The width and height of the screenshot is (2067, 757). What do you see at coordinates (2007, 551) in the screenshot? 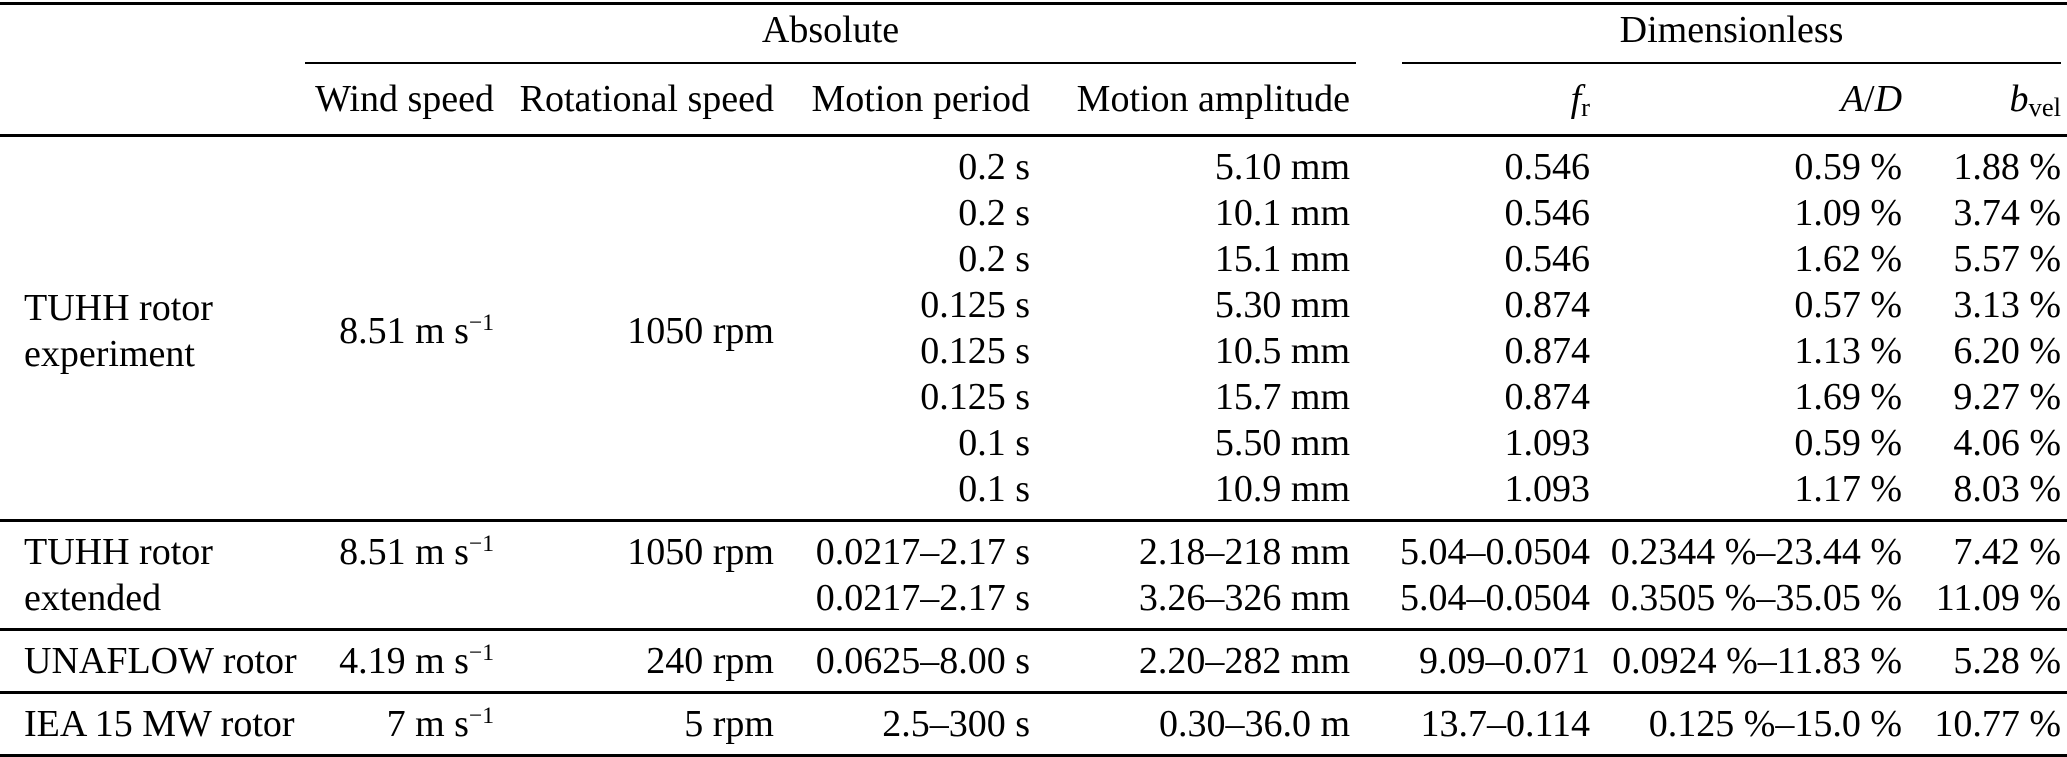
I see `bvel-cell: 7.42 %` at bounding box center [2007, 551].